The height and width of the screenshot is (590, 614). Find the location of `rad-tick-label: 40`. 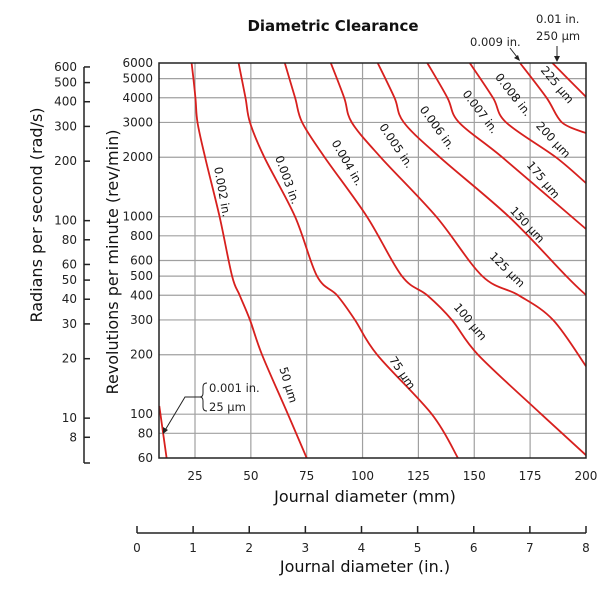

rad-tick-label: 40 is located at coordinates (69, 299).